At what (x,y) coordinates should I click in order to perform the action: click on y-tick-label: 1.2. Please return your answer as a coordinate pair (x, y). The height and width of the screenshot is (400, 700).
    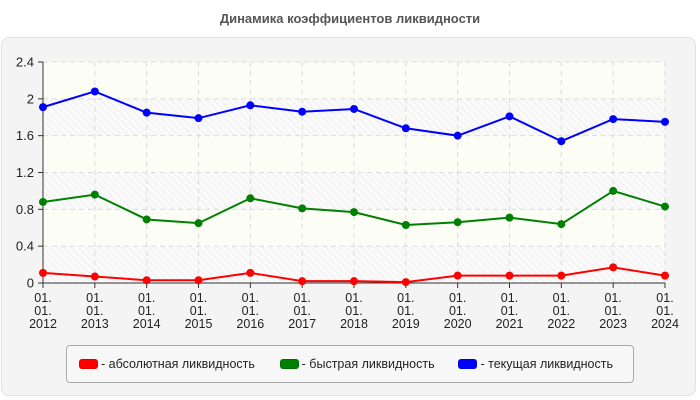
    Looking at the image, I should click on (25, 172).